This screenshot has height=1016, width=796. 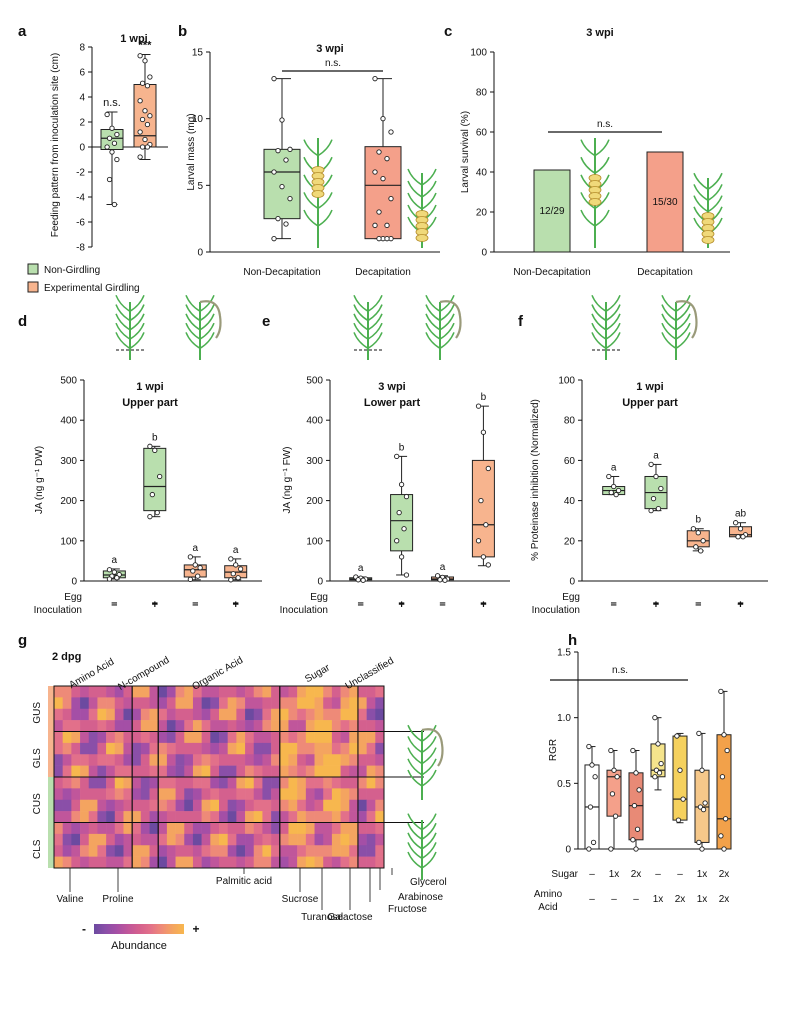 What do you see at coordinates (636, 899) in the screenshot?
I see `amino-level: –` at bounding box center [636, 899].